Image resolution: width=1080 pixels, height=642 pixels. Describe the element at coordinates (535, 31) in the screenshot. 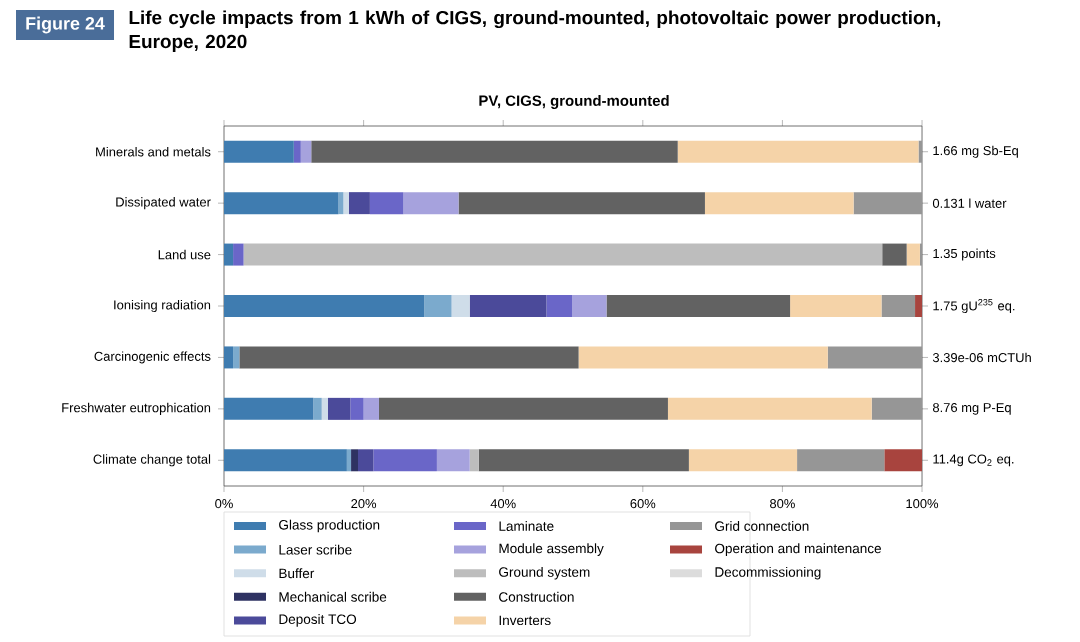

I see `chart-title: Life cycle impacts from 1 kWh of CIGS, ground-mounted, photovoltaic power production, Europe, 2020` at that location.